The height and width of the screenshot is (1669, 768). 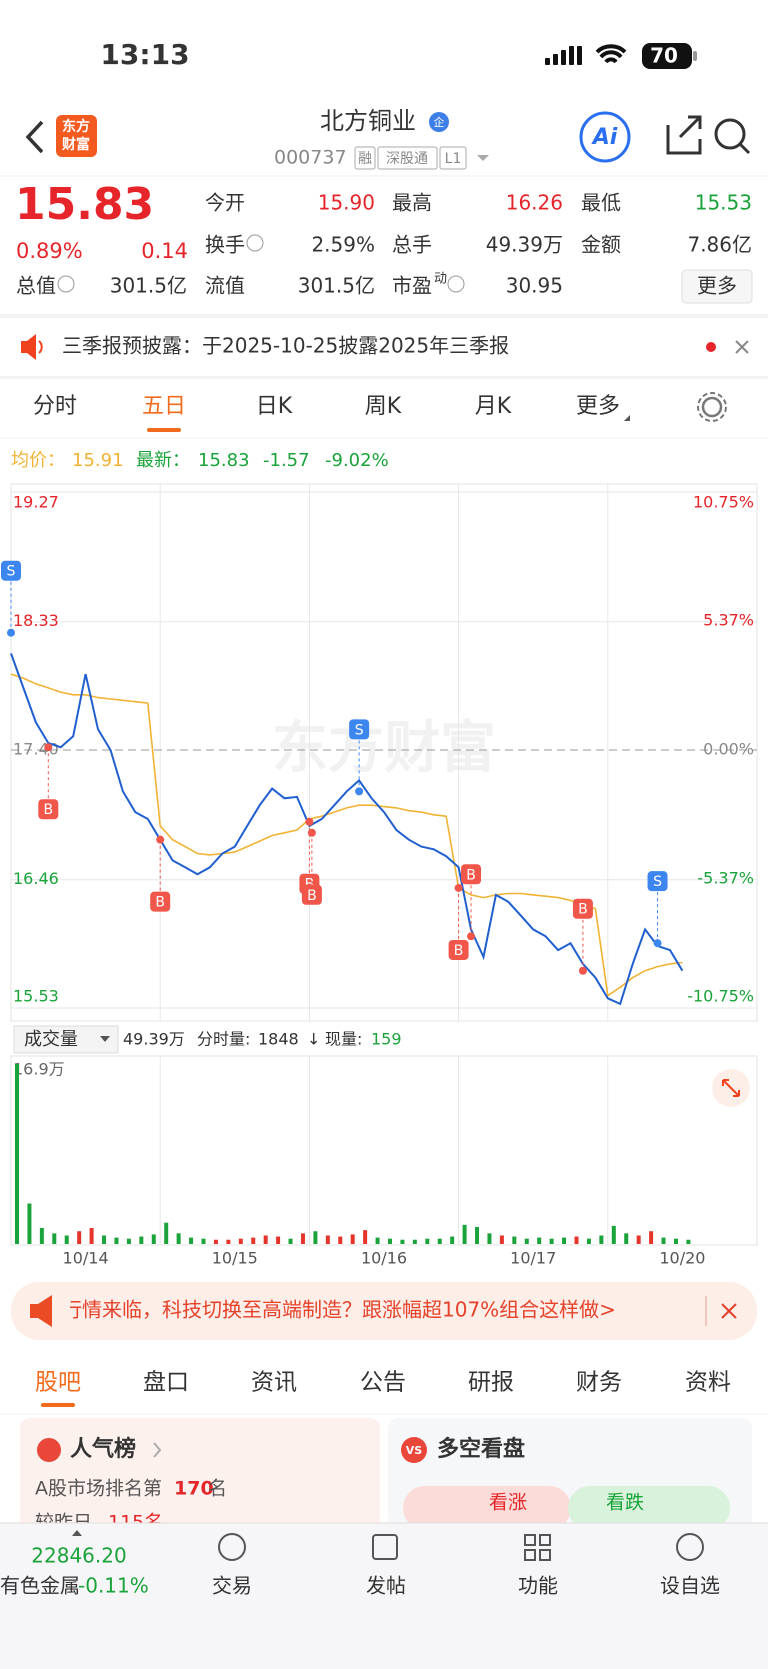 I want to click on field-label: 换手, so click(x=225, y=245).